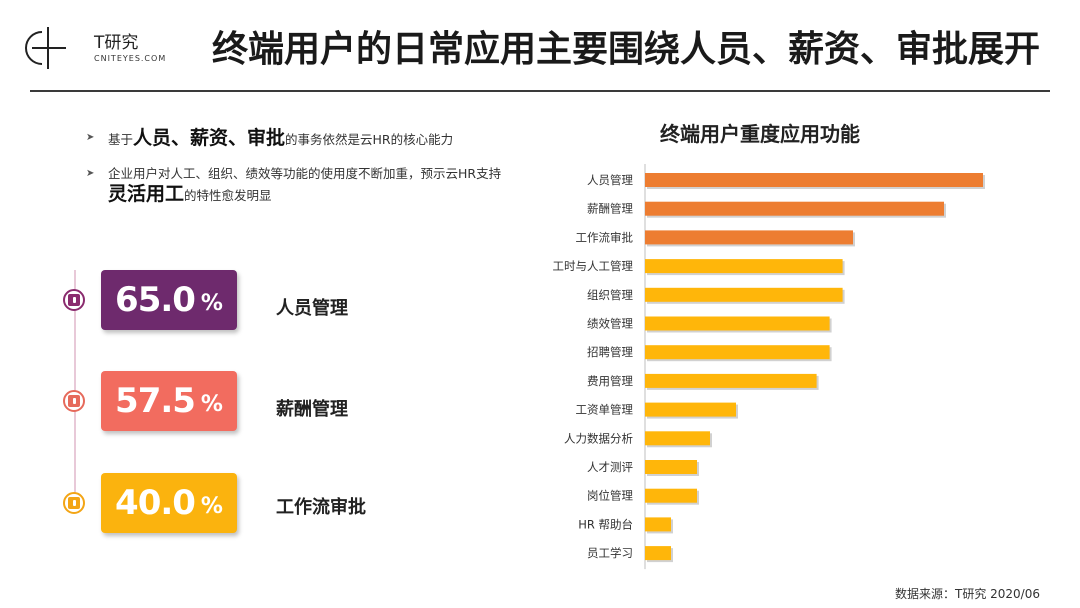 The image size is (1080, 608). Describe the element at coordinates (598, 438) in the screenshot. I see `category-label: 人力数据分析` at that location.